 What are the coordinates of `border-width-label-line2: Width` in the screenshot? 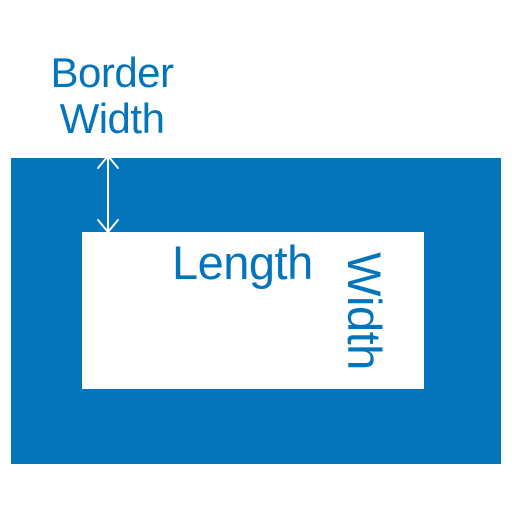 It's located at (112, 118).